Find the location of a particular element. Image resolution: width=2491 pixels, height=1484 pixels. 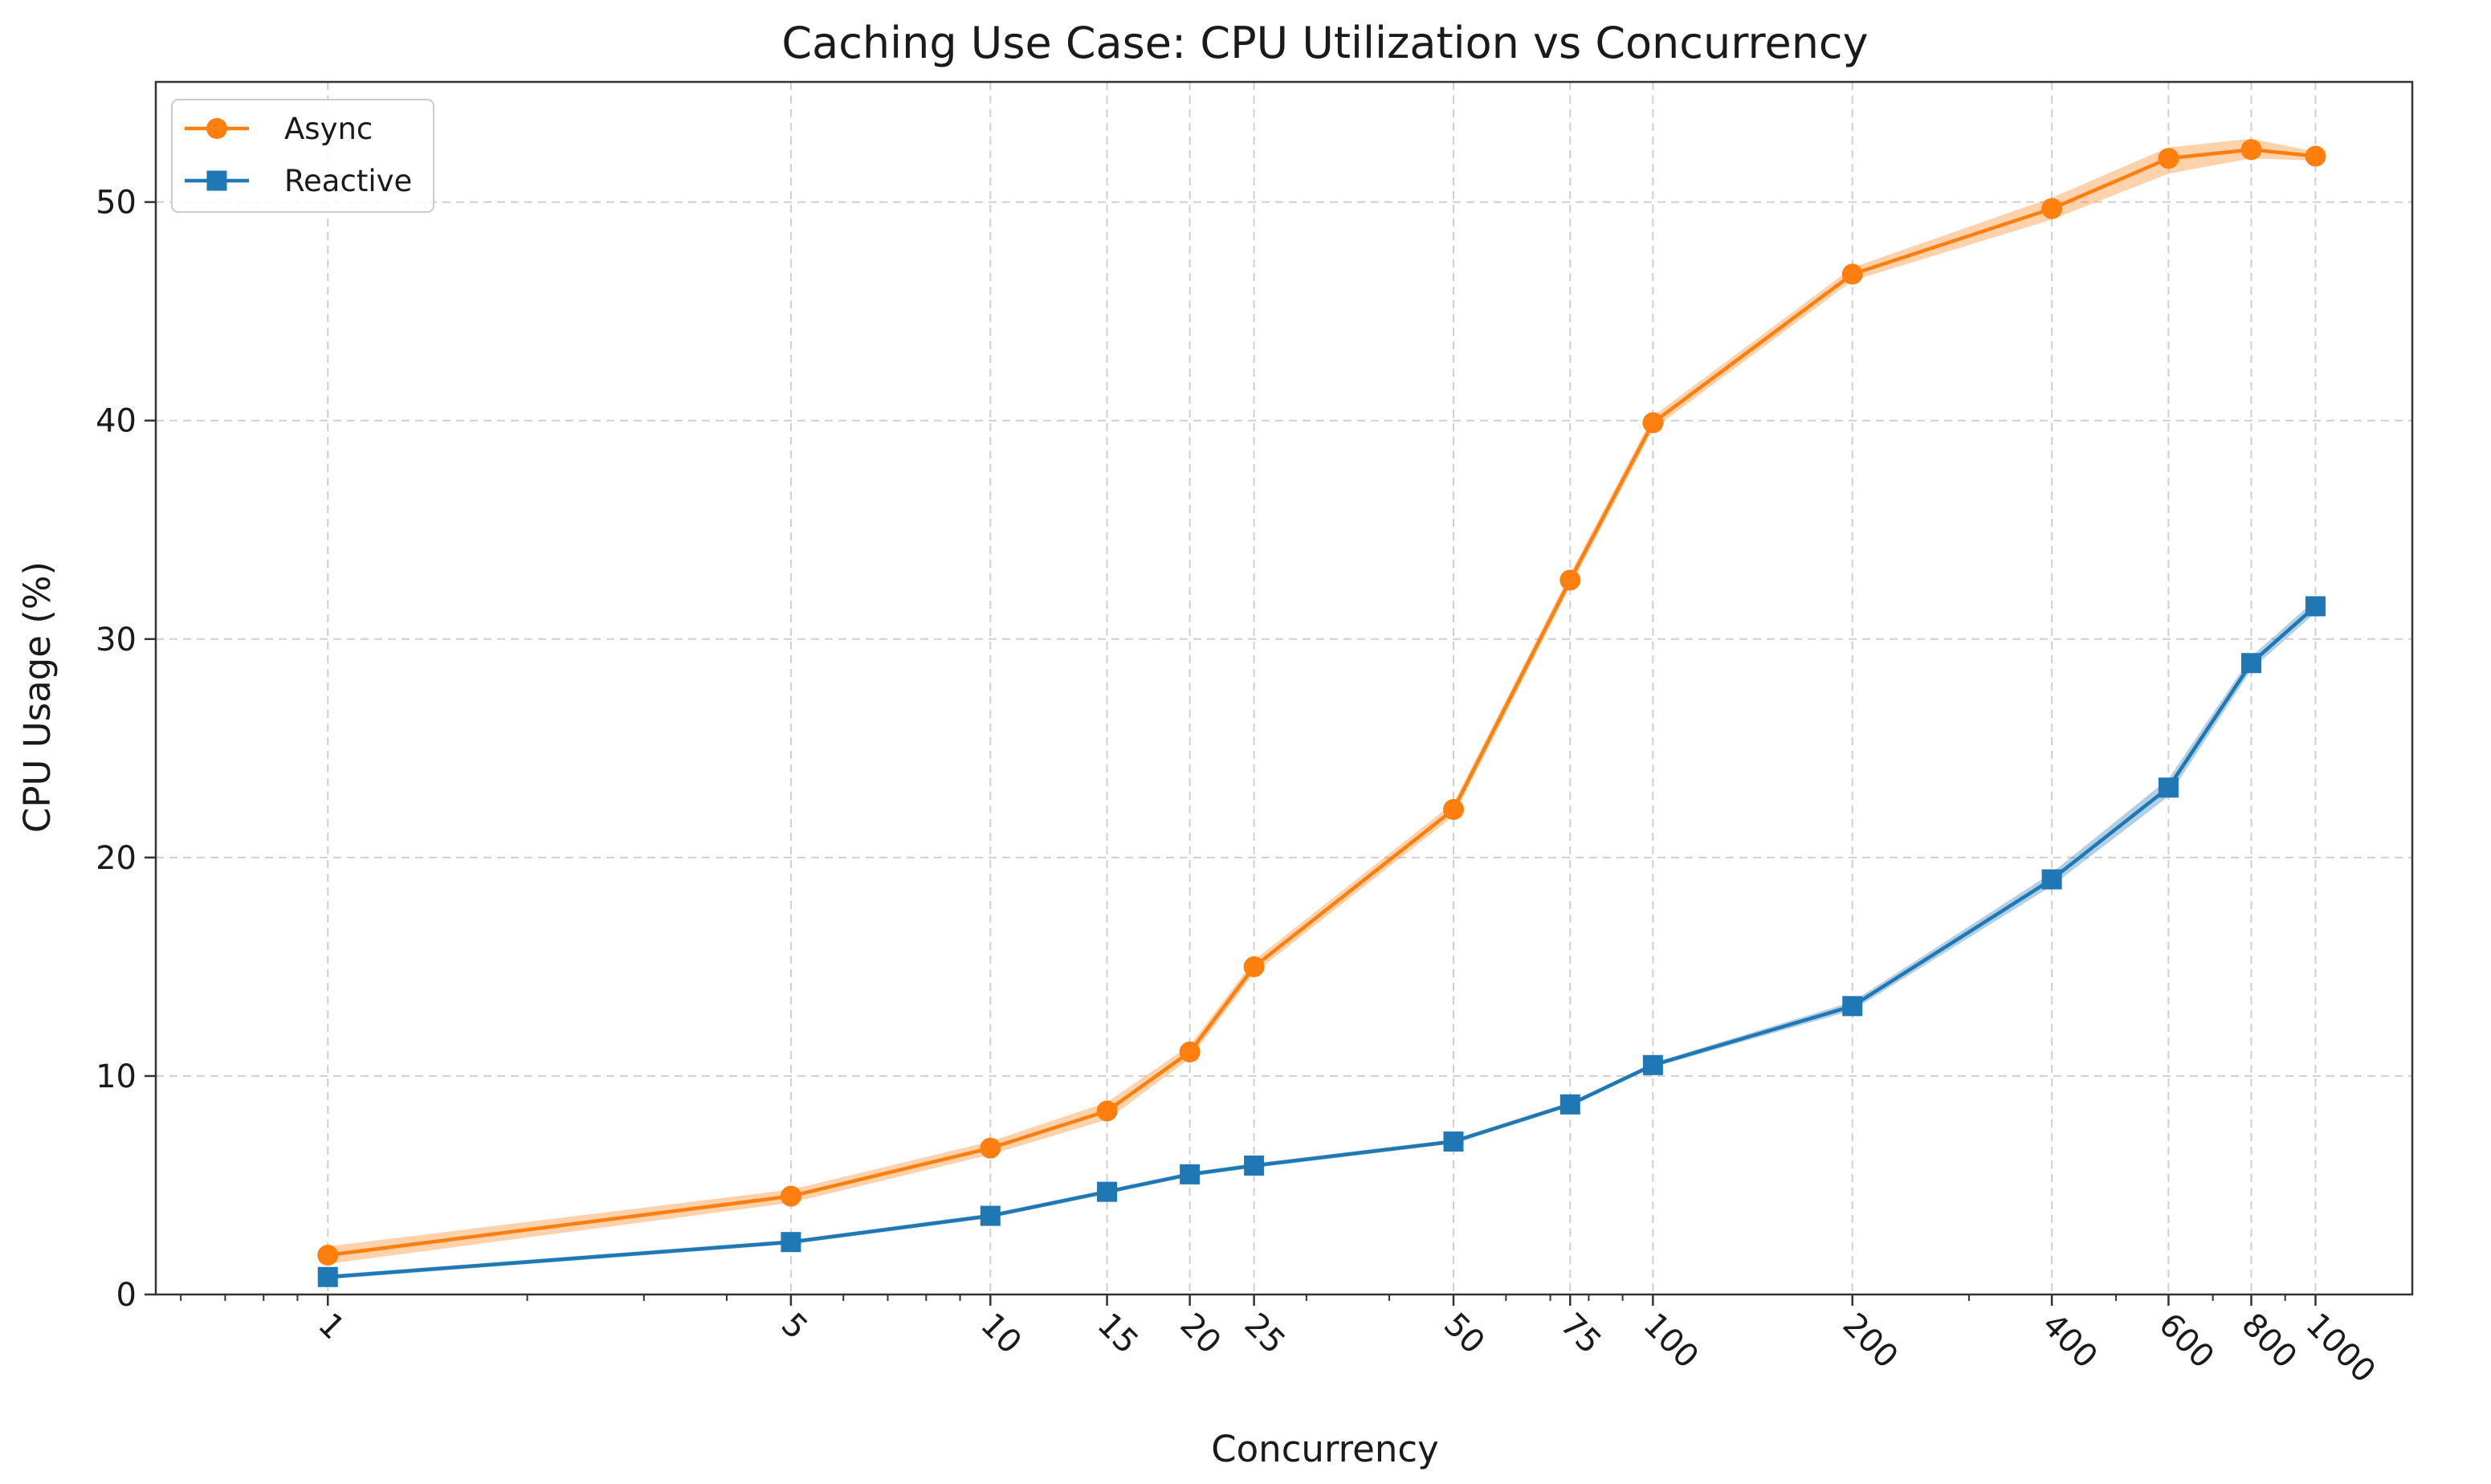

x-axis-label: Concurrency is located at coordinates (1325, 1449).